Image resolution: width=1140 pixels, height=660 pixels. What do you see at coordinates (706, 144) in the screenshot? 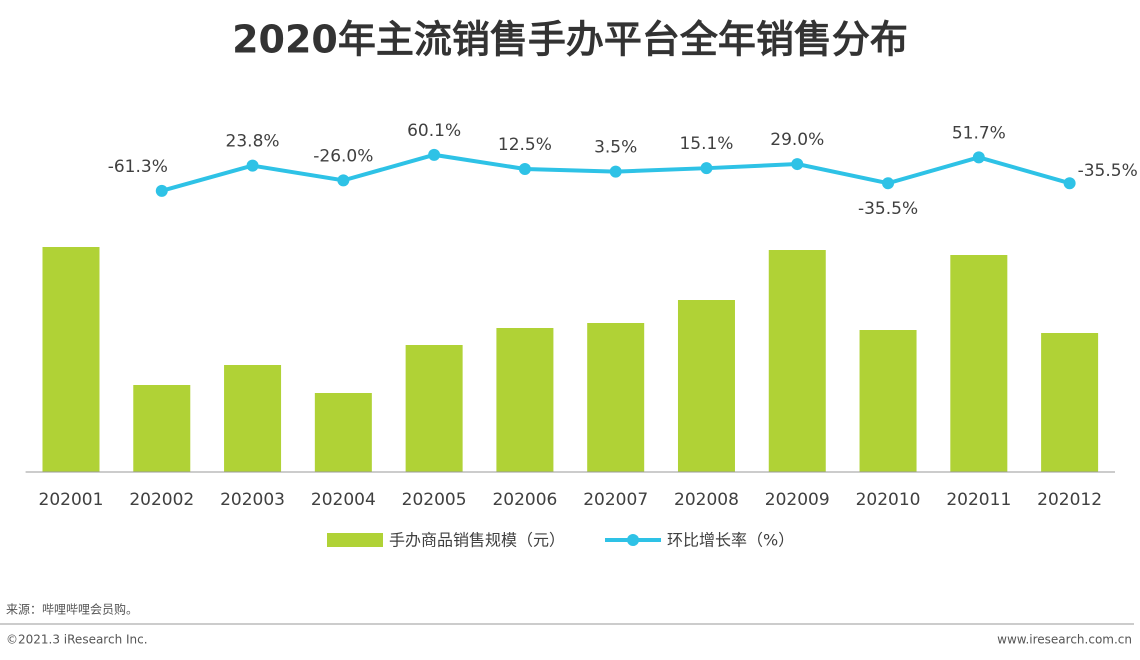
I see `data-label: 15.1%` at bounding box center [706, 144].